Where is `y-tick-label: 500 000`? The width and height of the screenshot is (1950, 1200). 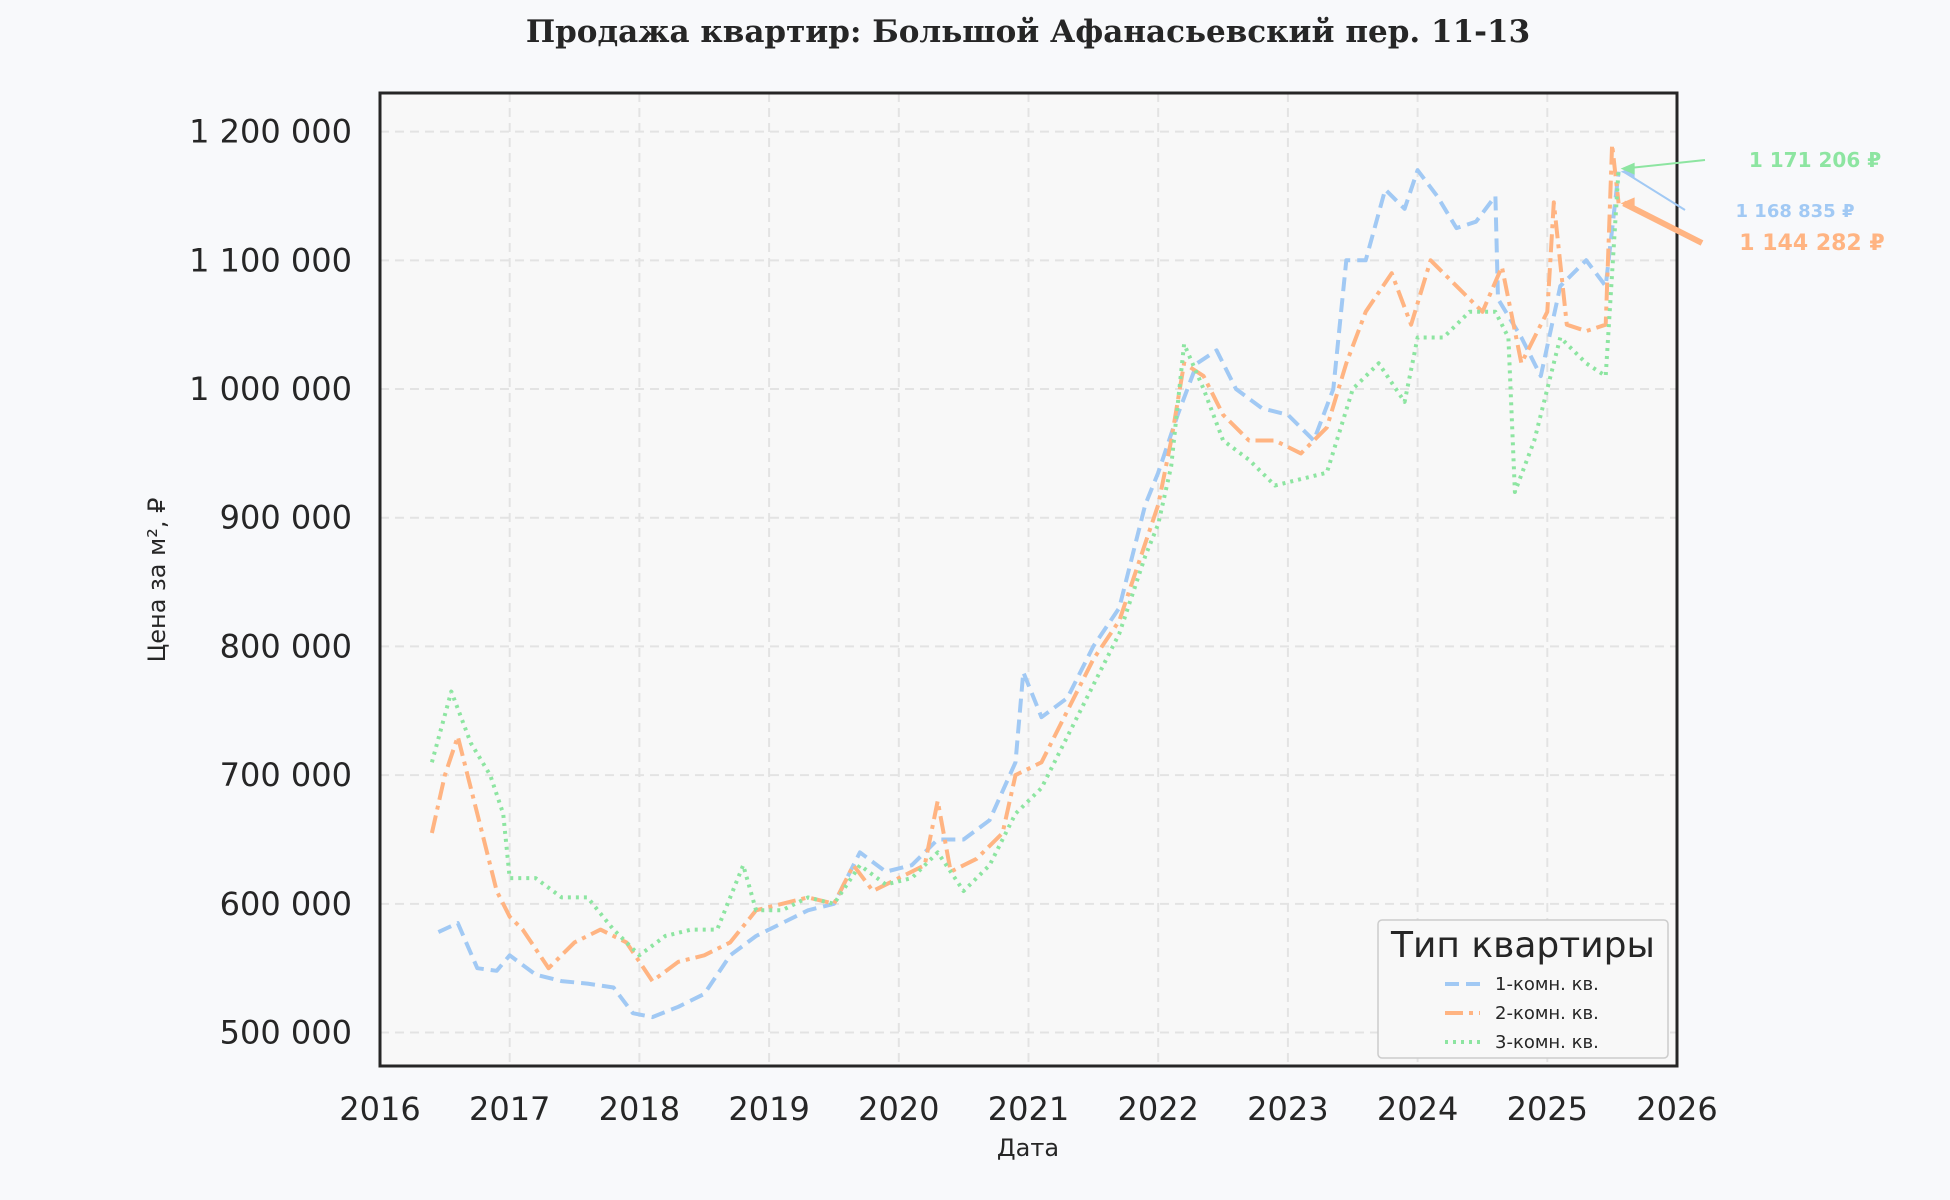 y-tick-label: 500 000 is located at coordinates (286, 1033).